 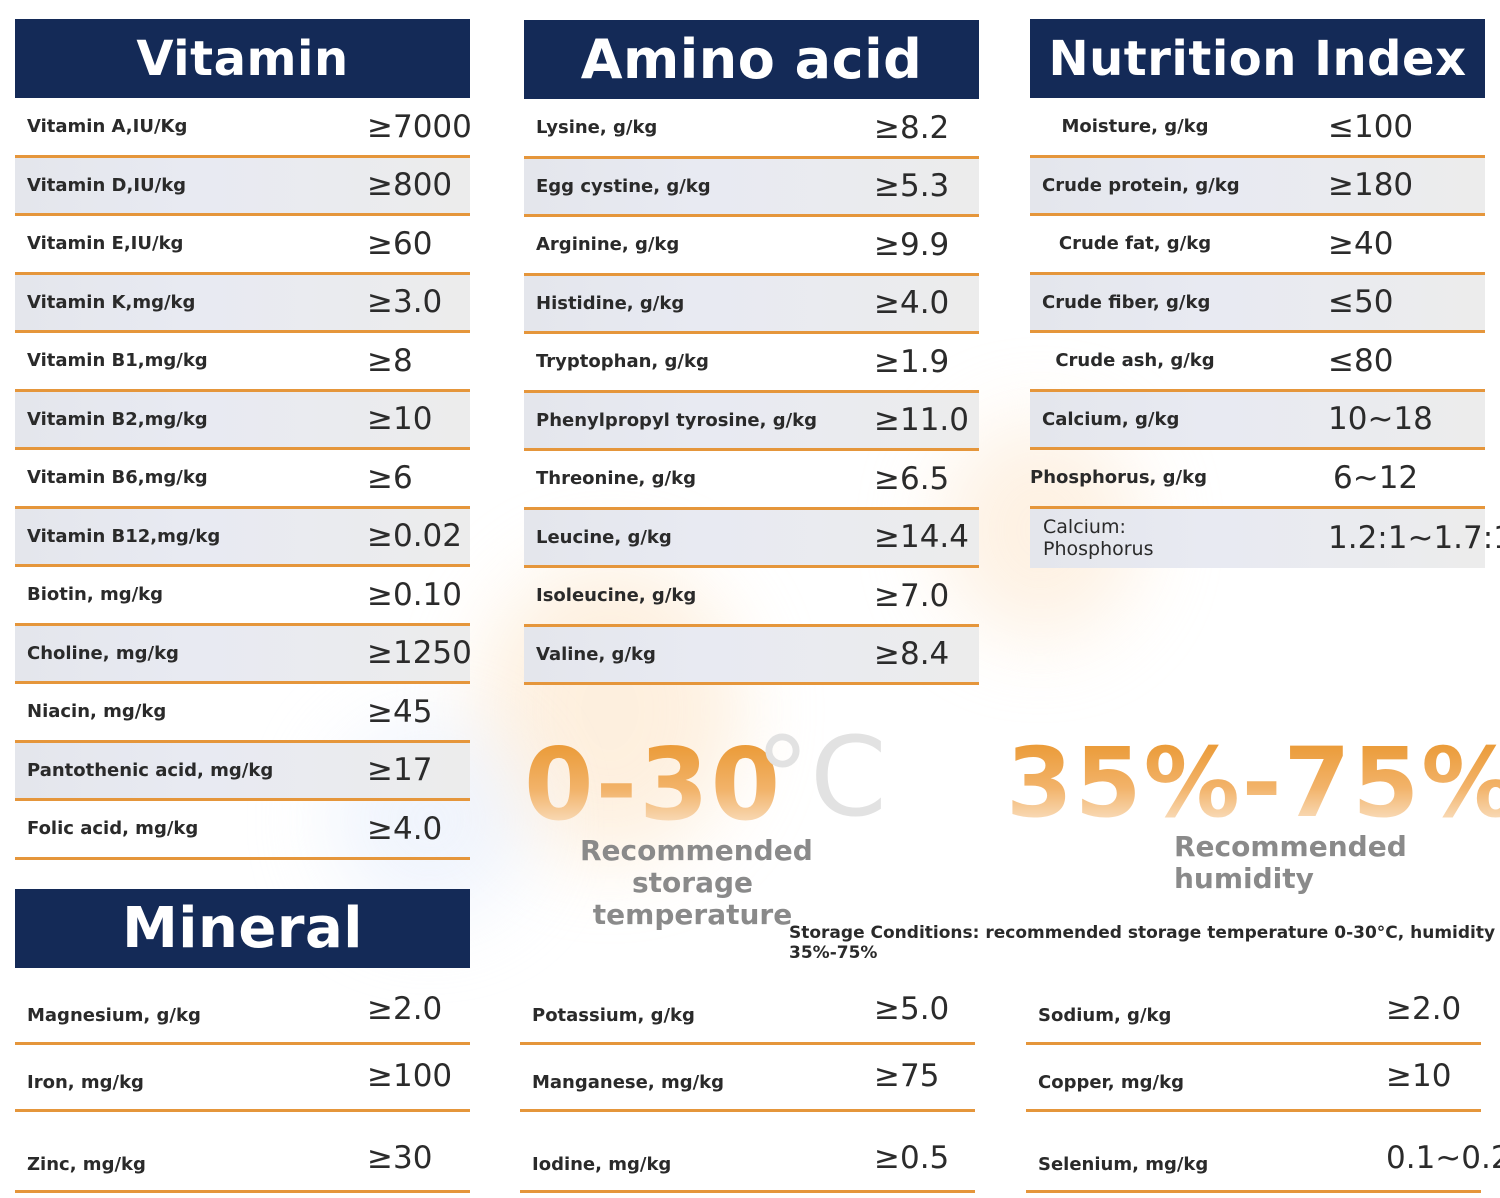 What do you see at coordinates (124, 536) in the screenshot?
I see `vitamin-row-label: Vitamin B12,mg/kg` at bounding box center [124, 536].